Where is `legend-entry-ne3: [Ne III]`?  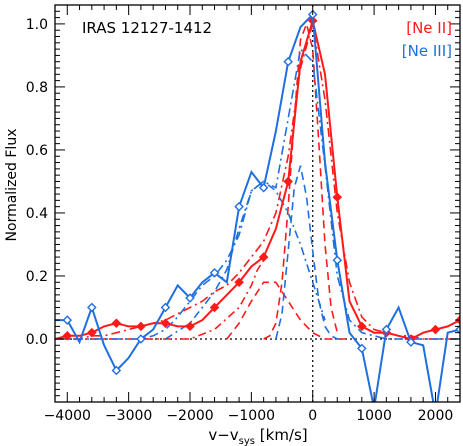 legend-entry-ne3: [Ne III] is located at coordinates (427, 51).